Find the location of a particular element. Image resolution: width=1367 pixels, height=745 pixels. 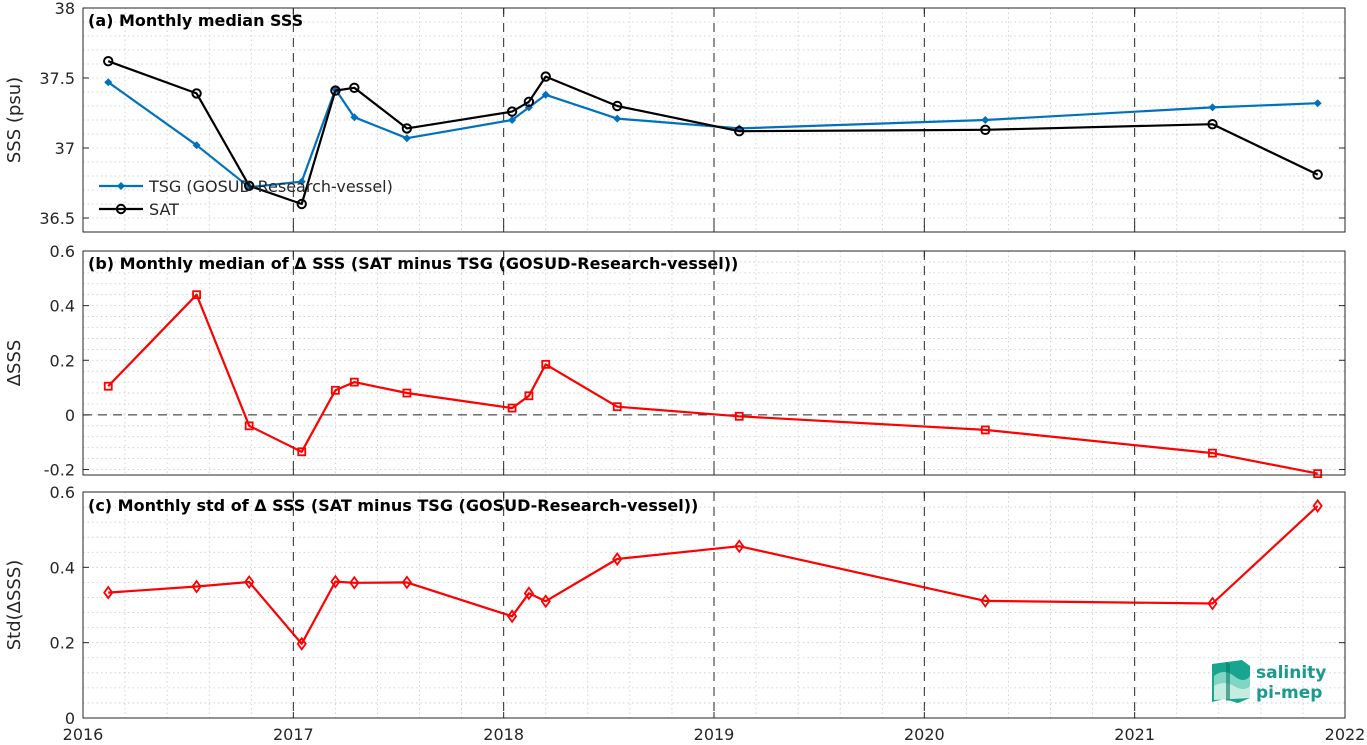

legend-sat-marker is located at coordinates (121, 209).